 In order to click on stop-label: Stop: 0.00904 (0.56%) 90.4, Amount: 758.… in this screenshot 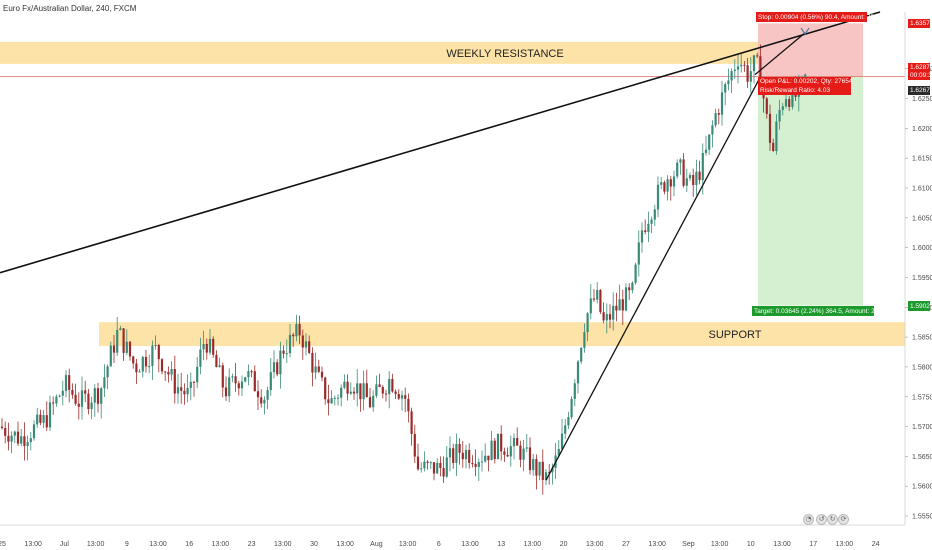, I will do `click(822, 17)`.